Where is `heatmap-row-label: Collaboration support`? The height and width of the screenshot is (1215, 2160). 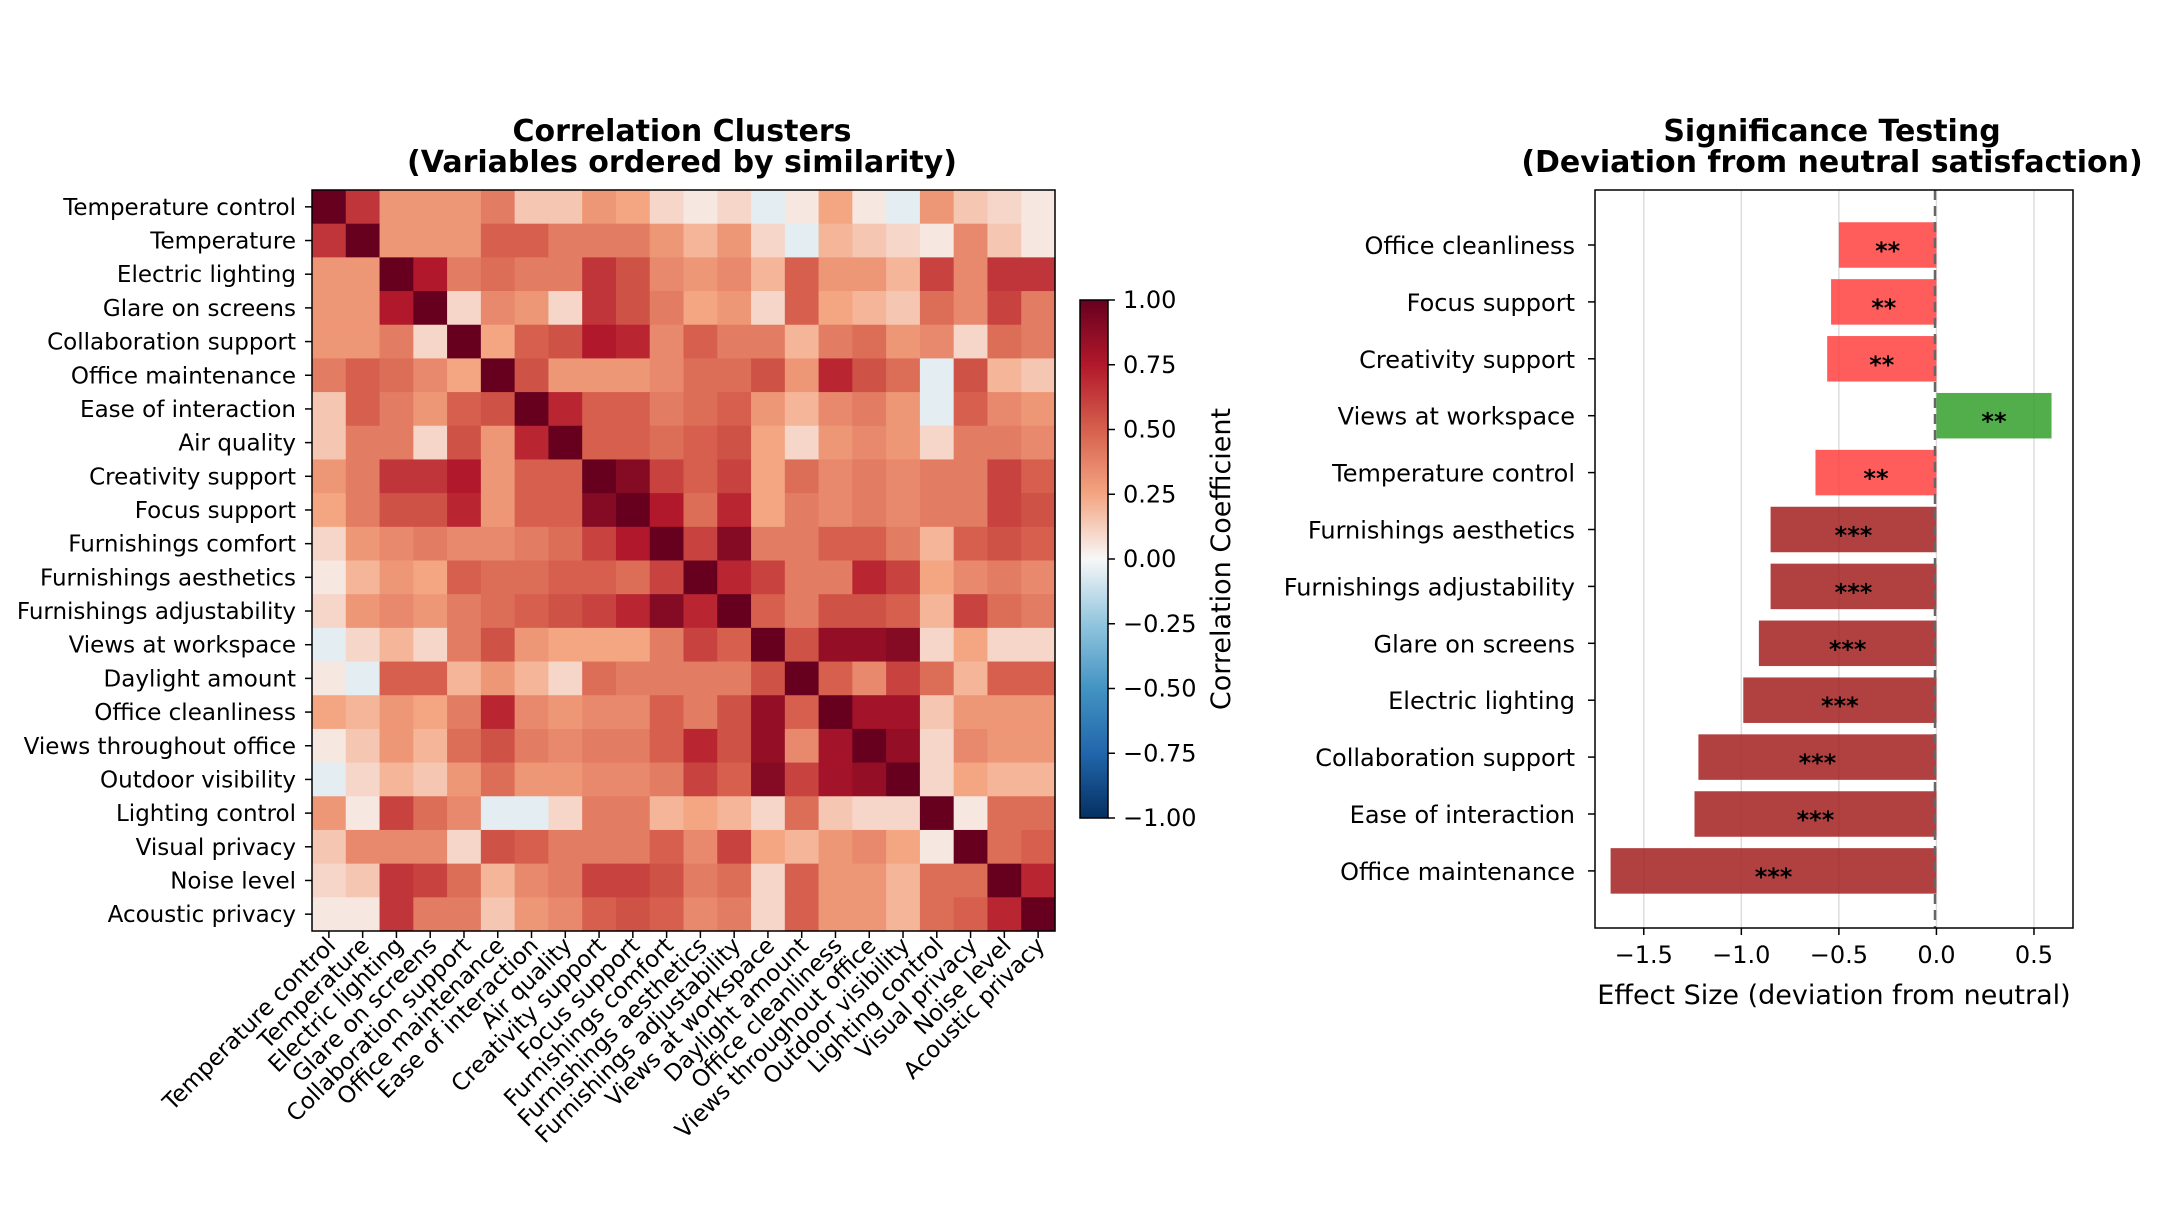 heatmap-row-label: Collaboration support is located at coordinates (171, 343).